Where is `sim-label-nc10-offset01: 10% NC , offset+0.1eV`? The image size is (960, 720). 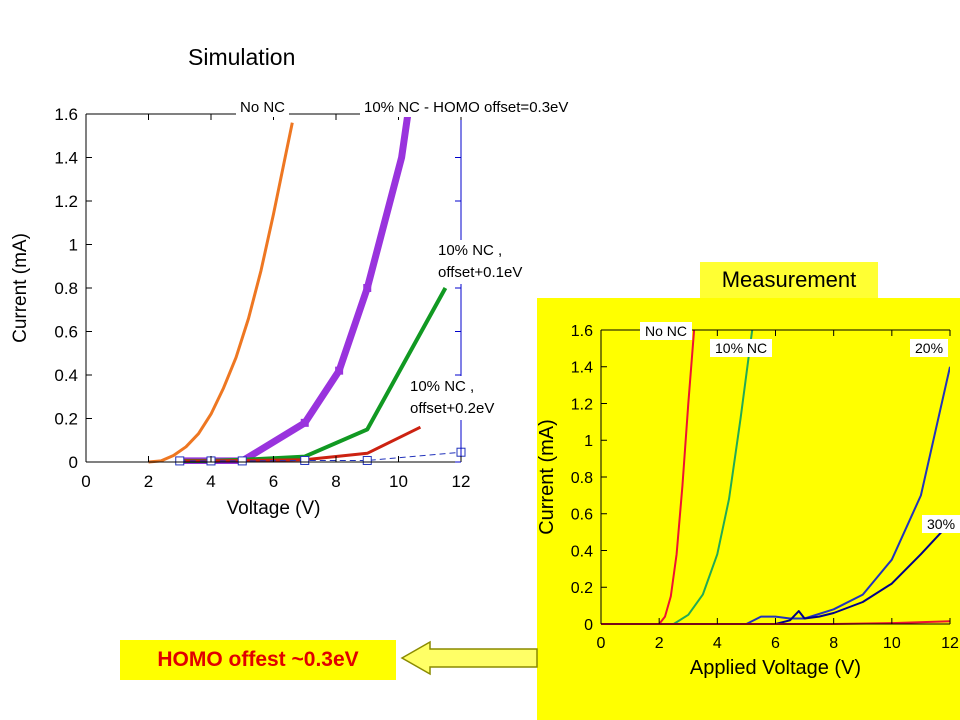 sim-label-nc10-offset01: 10% NC , offset+0.1eV is located at coordinates (480, 262).